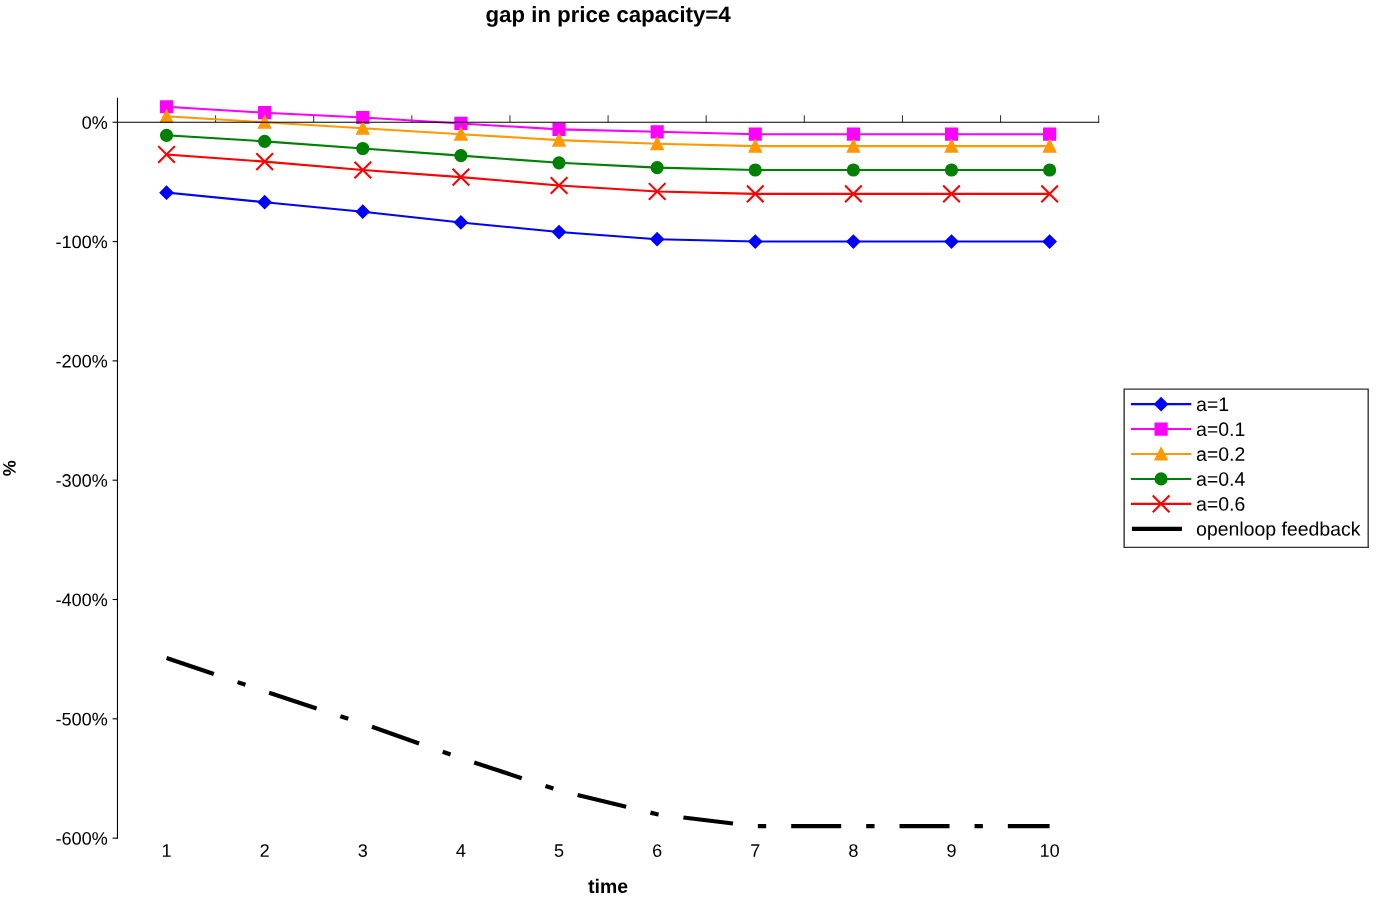 This screenshot has height=911, width=1382. I want to click on y-tick-label: -500%, so click(82, 719).